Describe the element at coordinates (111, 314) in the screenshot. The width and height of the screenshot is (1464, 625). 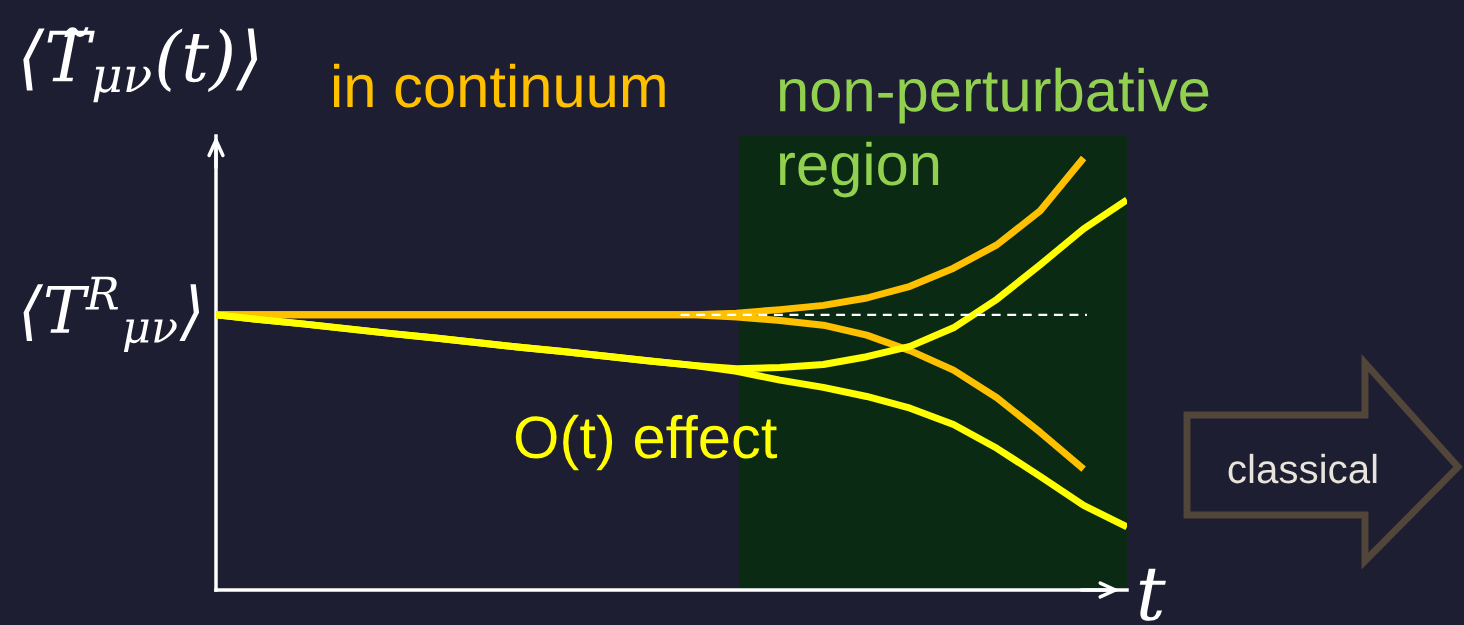
I see `ref-line-label: ⟨T$^{R}$$_{μν}$⟩` at that location.